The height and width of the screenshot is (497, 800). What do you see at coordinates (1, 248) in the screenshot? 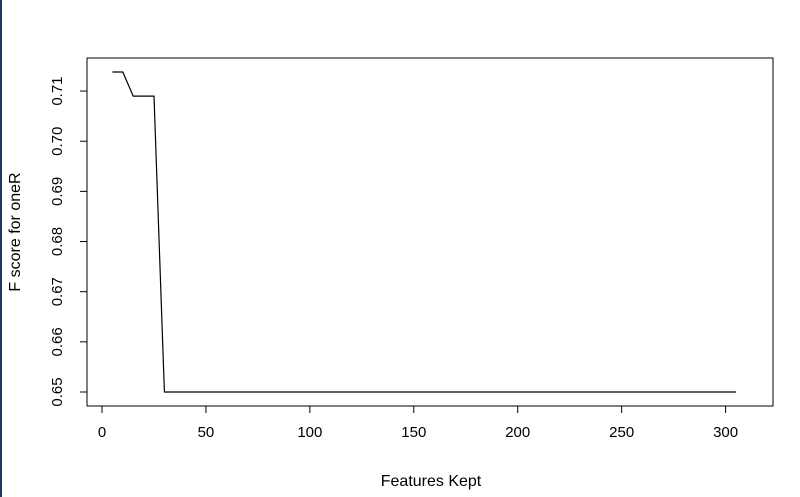
I see `left-edge-accent` at bounding box center [1, 248].